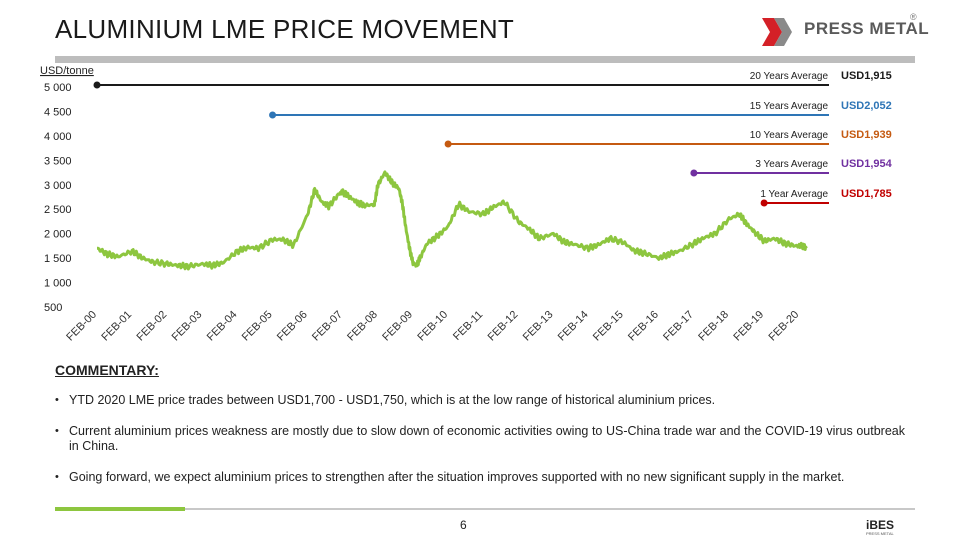 The image size is (960, 540). Describe the element at coordinates (791, 164) in the screenshot. I see `average-label: 3 Years Average` at that location.